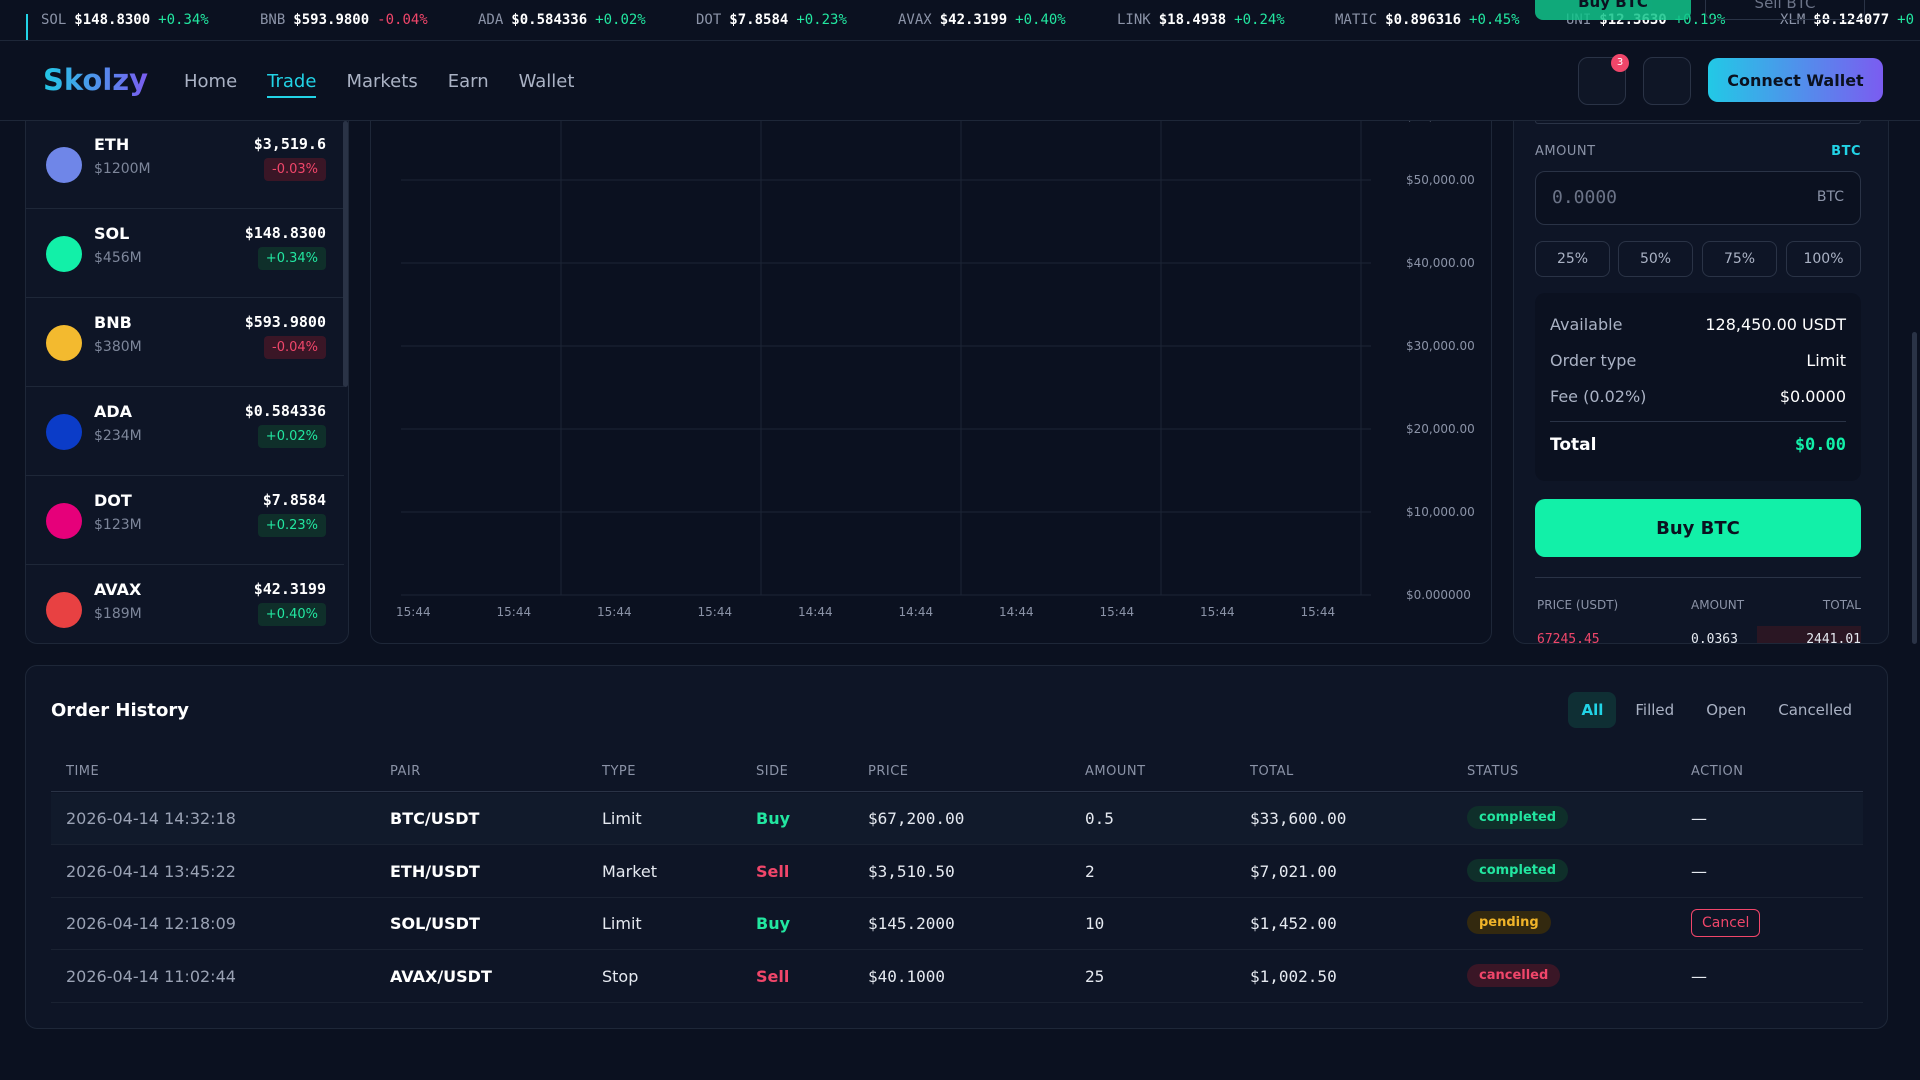 This screenshot has height=1080, width=1920. Describe the element at coordinates (151, 923) in the screenshot. I see `cell-time: 2026-04-14 12:18:09` at that location.